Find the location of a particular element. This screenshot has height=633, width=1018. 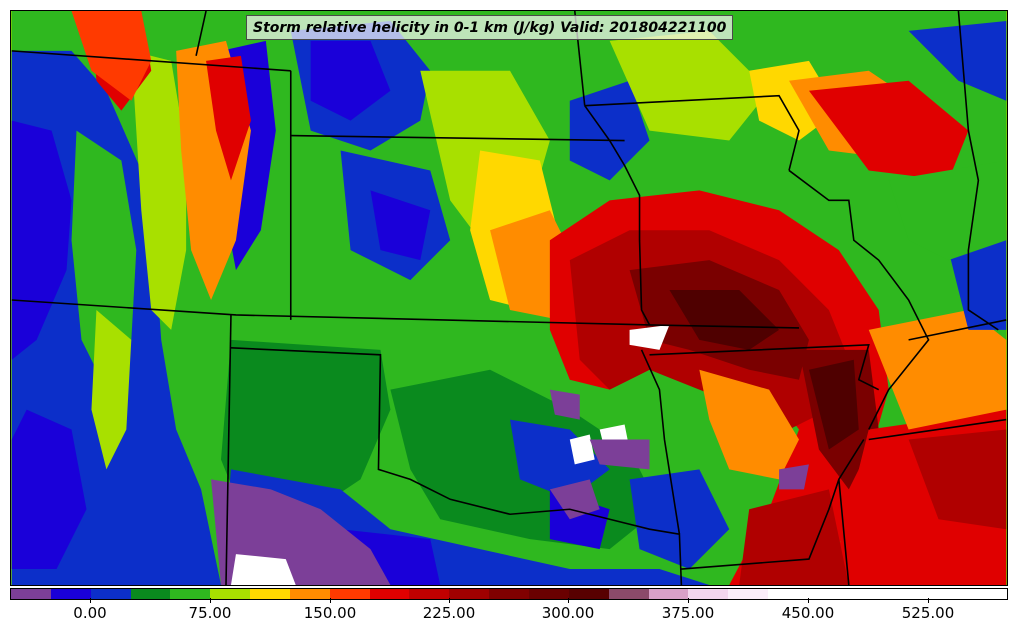

colorbar-tick-label: 150.00 is located at coordinates (330, 613).